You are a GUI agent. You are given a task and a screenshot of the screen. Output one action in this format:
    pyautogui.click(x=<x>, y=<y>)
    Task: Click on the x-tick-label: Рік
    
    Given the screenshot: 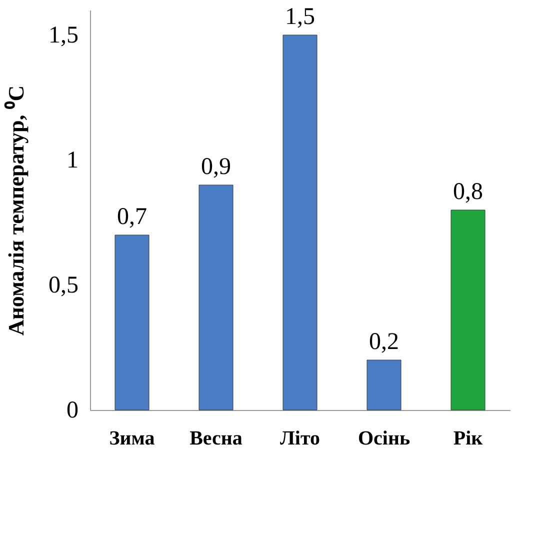 What is the action you would take?
    pyautogui.click(x=468, y=439)
    